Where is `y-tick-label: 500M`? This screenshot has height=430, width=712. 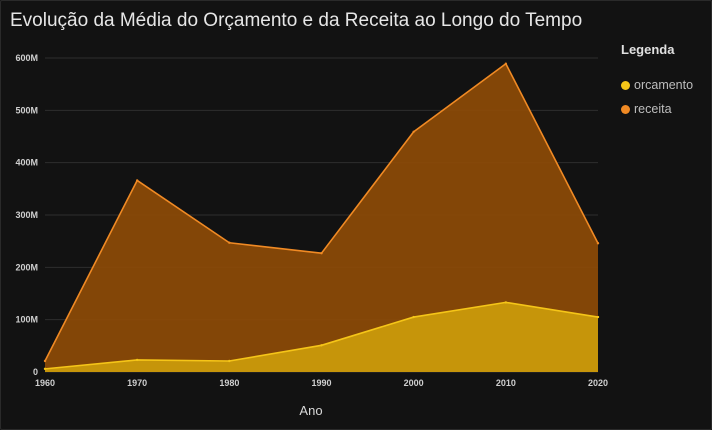 y-tick-label: 500M is located at coordinates (26, 110).